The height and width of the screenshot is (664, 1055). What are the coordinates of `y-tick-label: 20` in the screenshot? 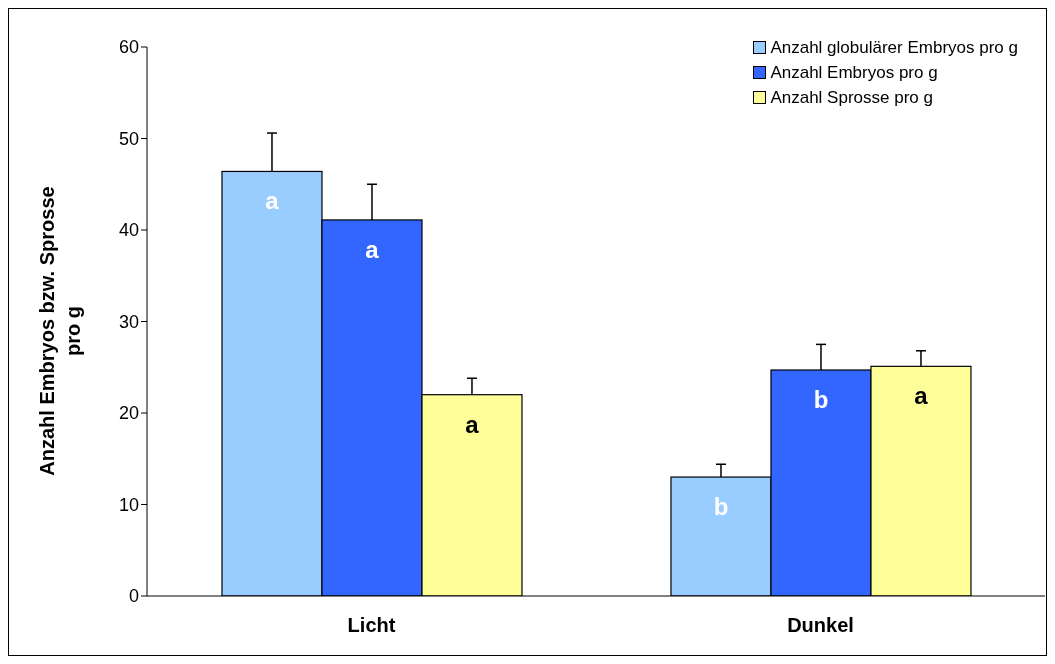 It's located at (128, 413).